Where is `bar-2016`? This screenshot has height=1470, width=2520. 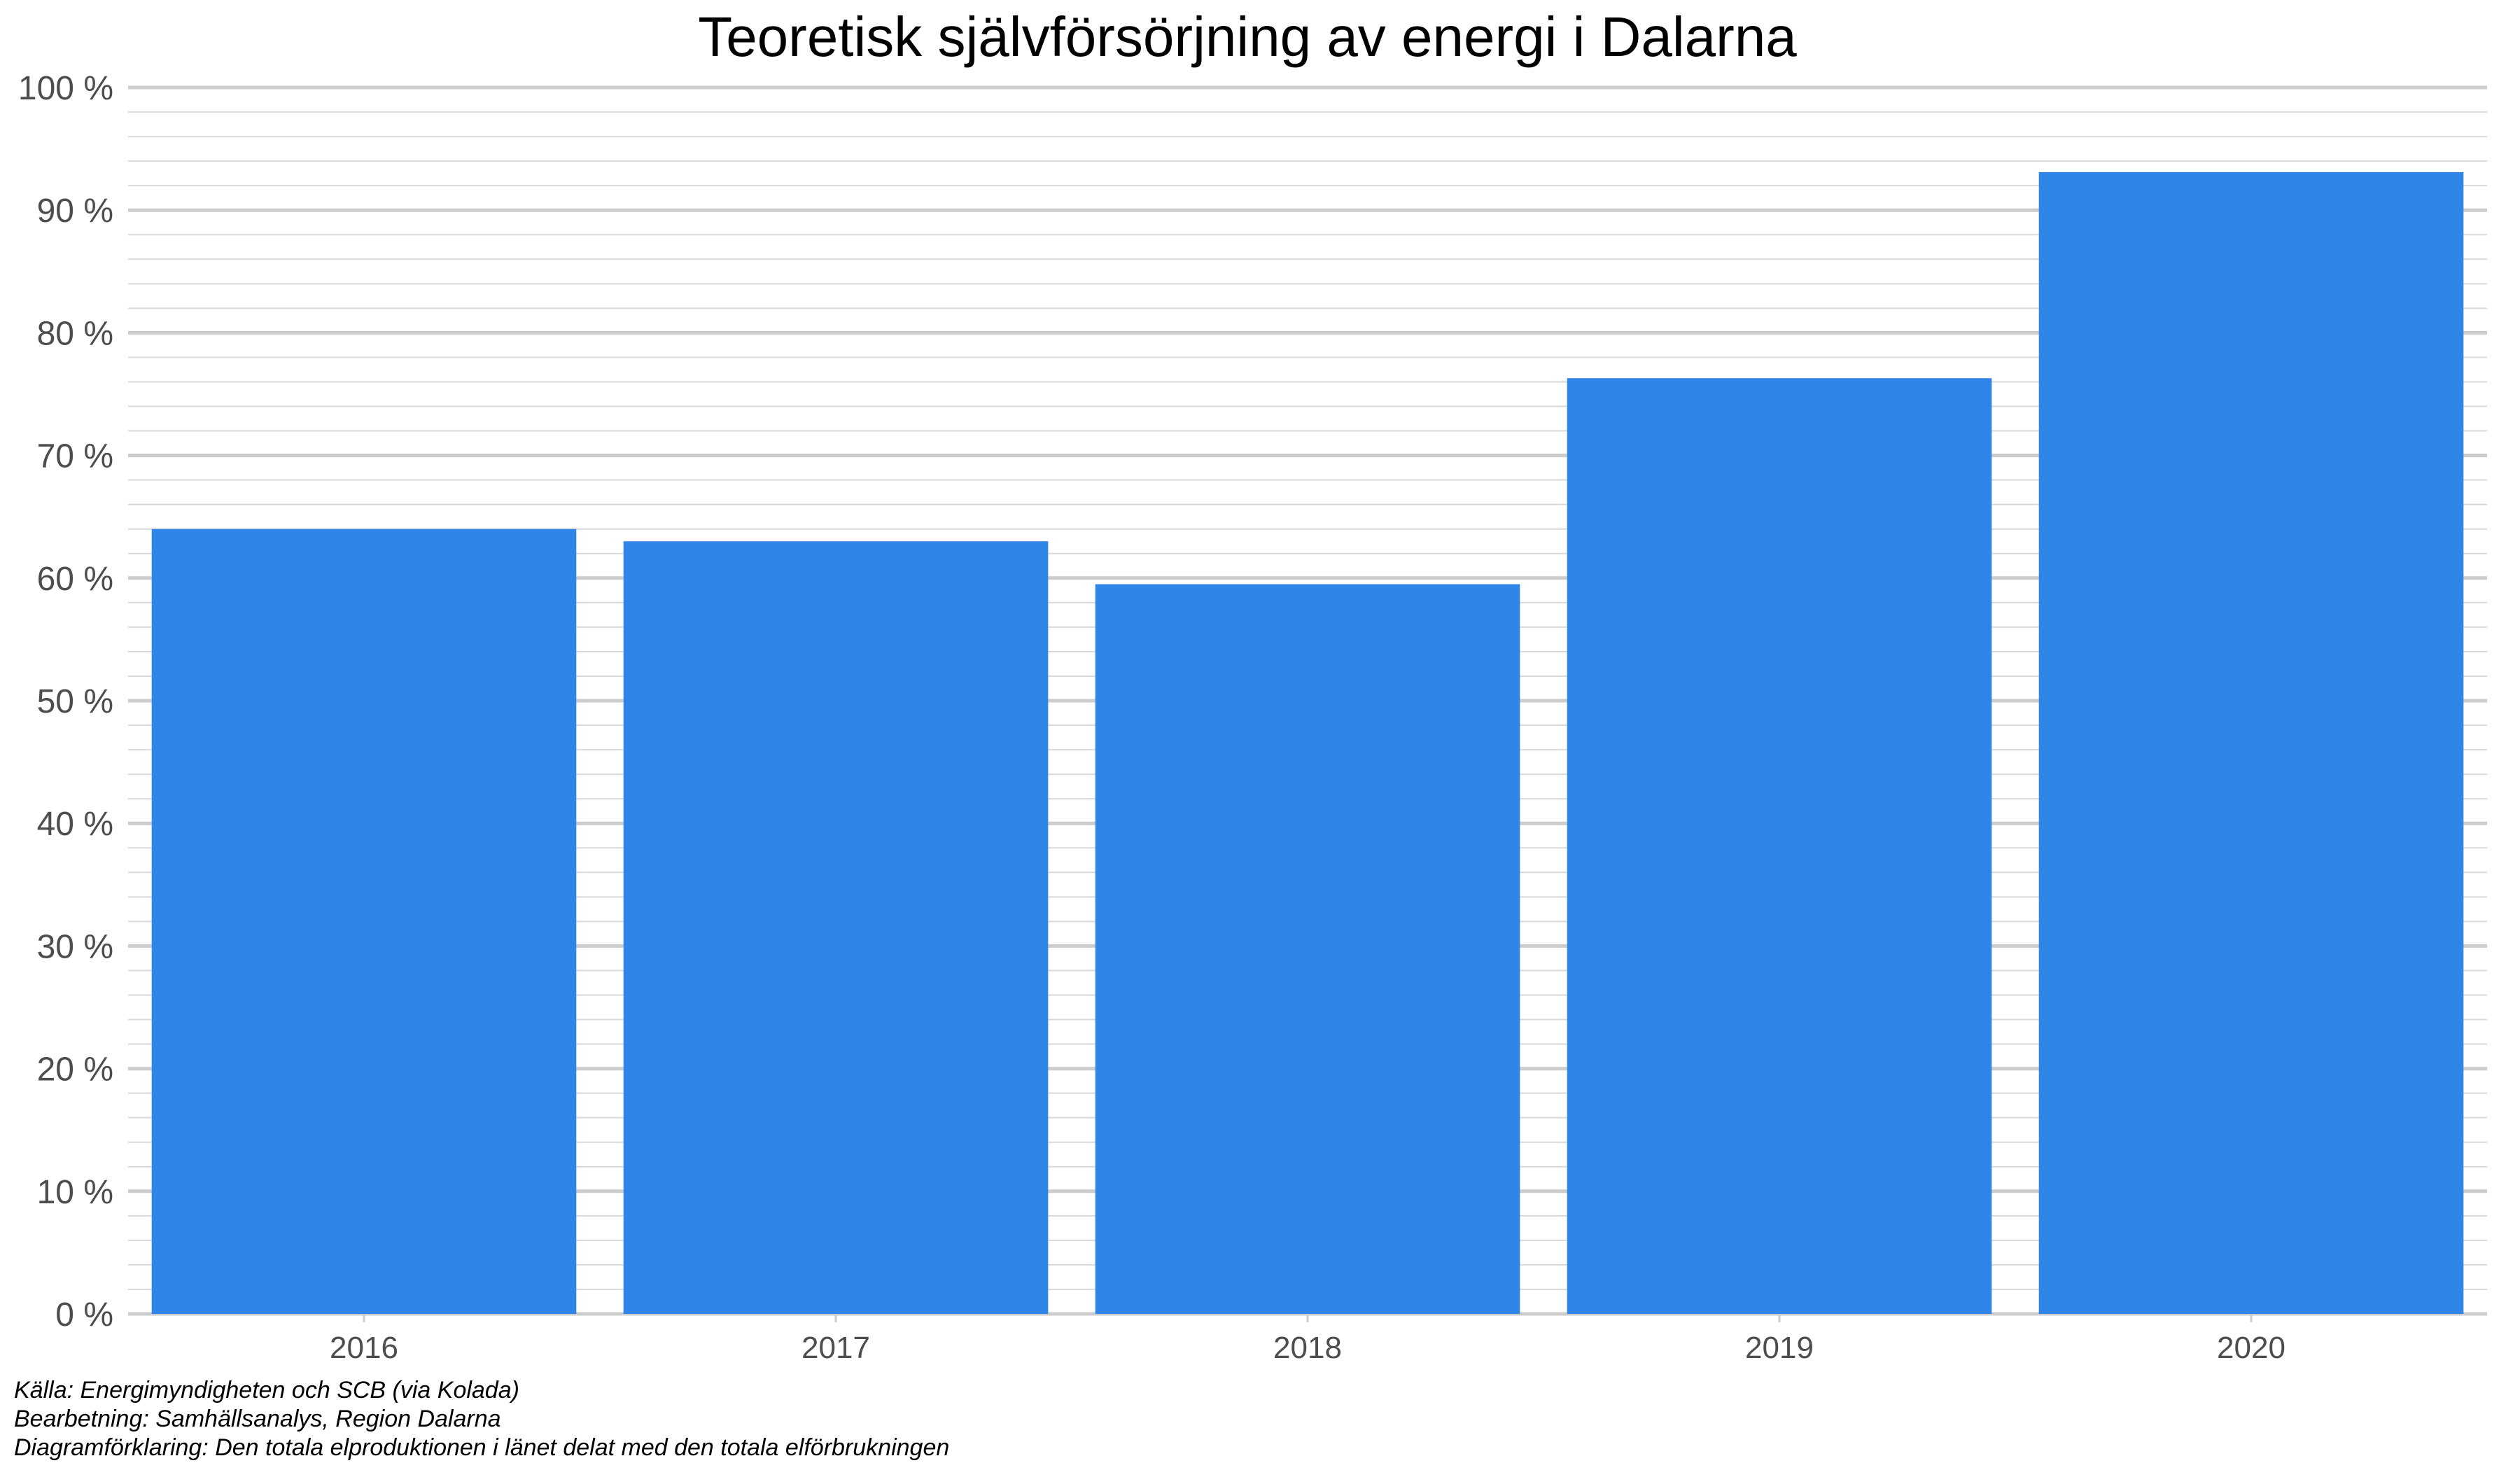 bar-2016 is located at coordinates (364, 921).